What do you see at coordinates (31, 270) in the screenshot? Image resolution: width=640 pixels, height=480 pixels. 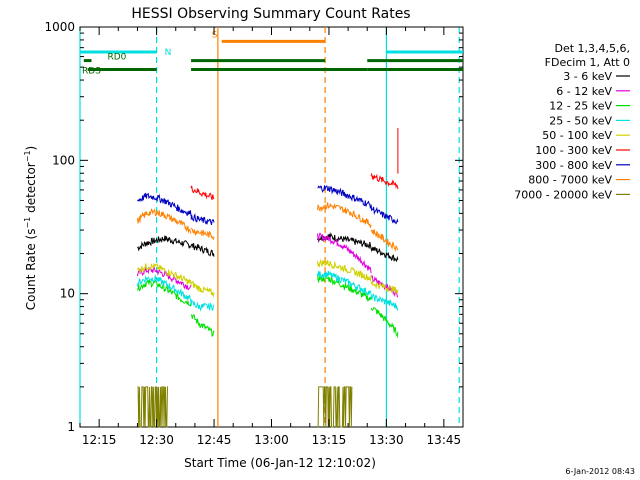 I see `y-axis-label-main: Count Rate (s` at bounding box center [31, 270].